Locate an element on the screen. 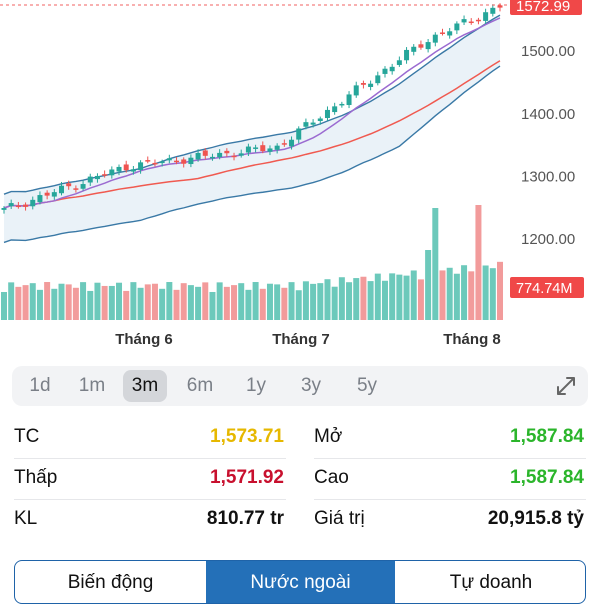 The height and width of the screenshot is (604, 600). timeframe-1d: 1d is located at coordinates (40, 385).